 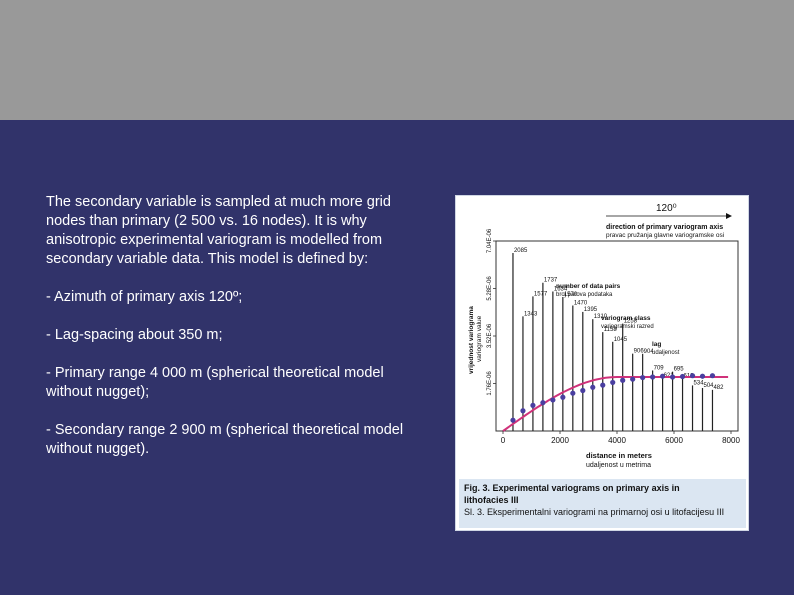 What do you see at coordinates (491, 312) in the screenshot?
I see `y-axis-ticks: 1.76E-06 3.52E-06 5.28E-06 7.04E-06` at bounding box center [491, 312].